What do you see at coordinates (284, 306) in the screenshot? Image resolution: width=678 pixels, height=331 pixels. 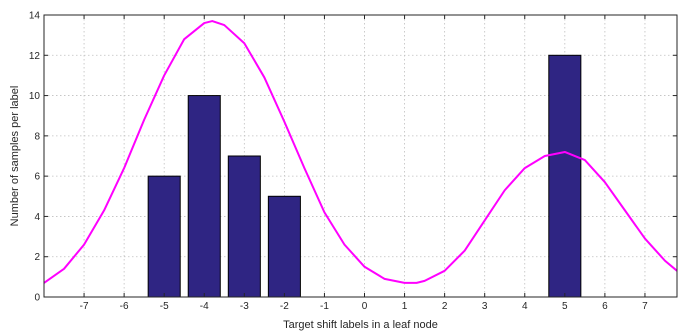 I see `x-tick-label: -2` at bounding box center [284, 306].